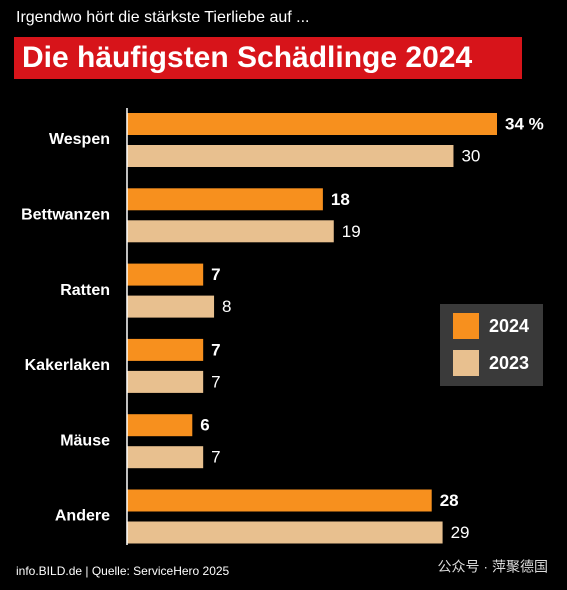  I want to click on value-label: 34 %, so click(524, 123).